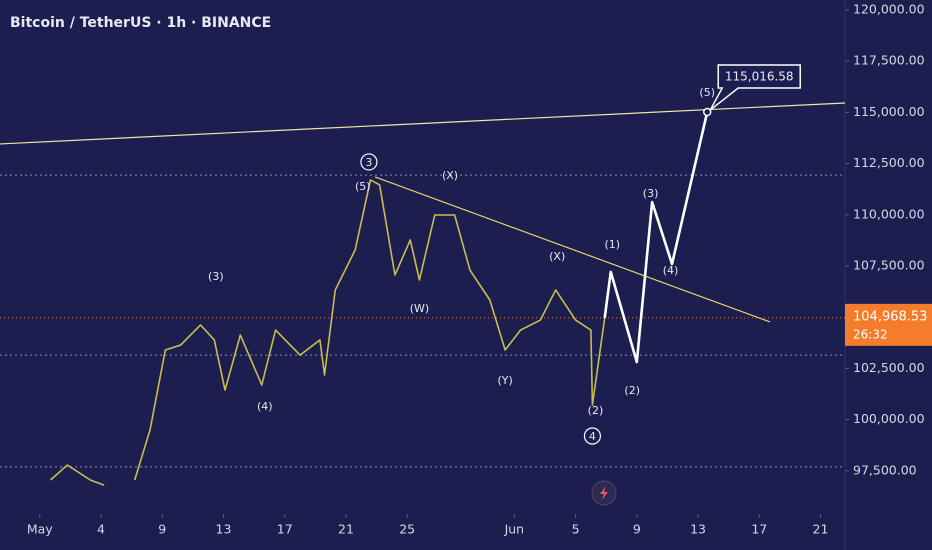  What do you see at coordinates (604, 493) in the screenshot?
I see `flash-icon` at bounding box center [604, 493].